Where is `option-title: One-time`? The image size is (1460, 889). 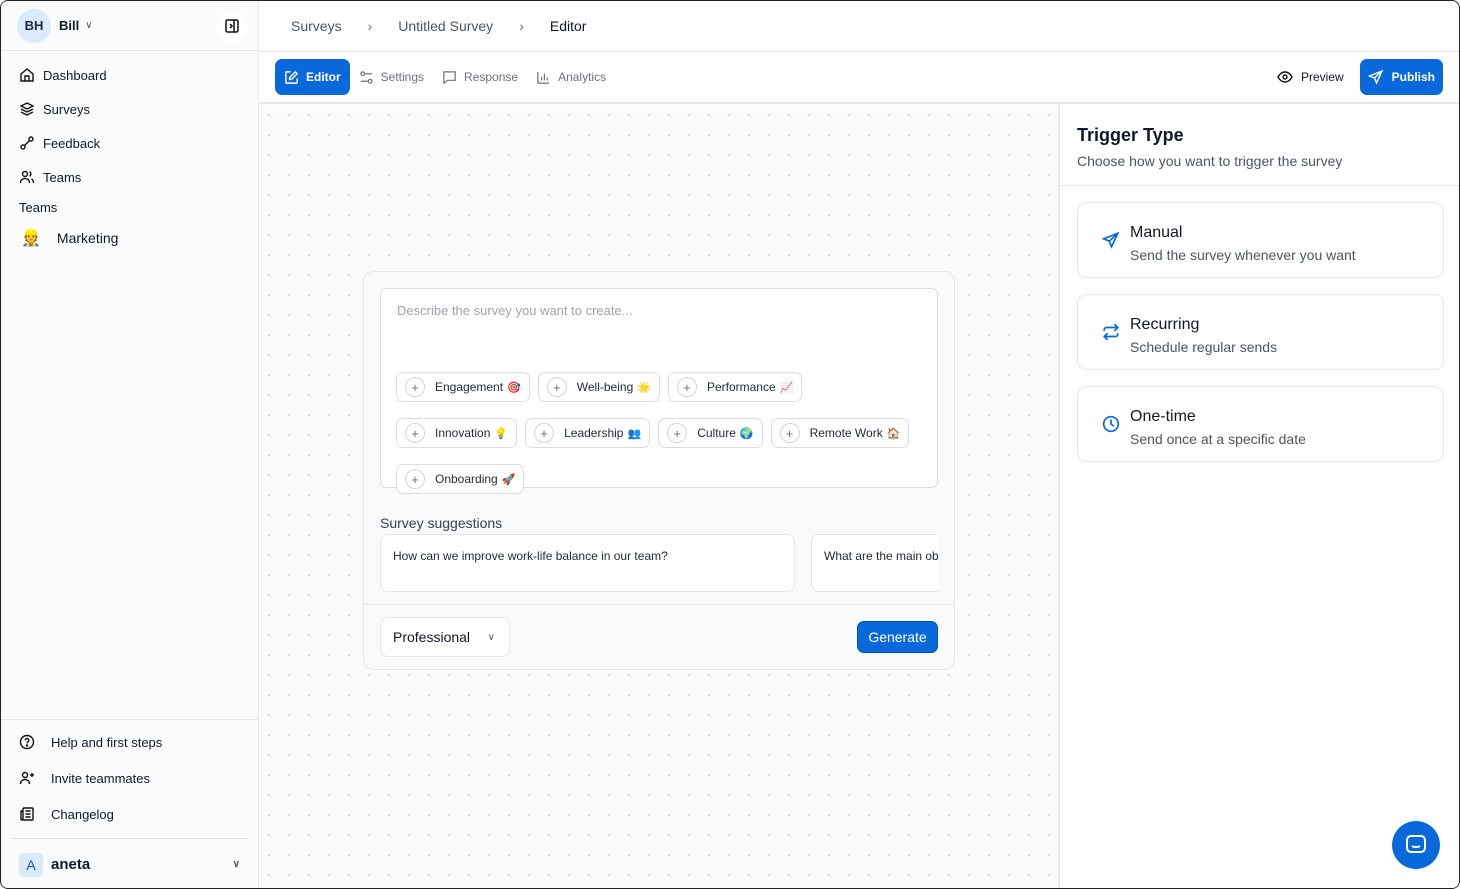
option-title: One-time is located at coordinates (1163, 416).